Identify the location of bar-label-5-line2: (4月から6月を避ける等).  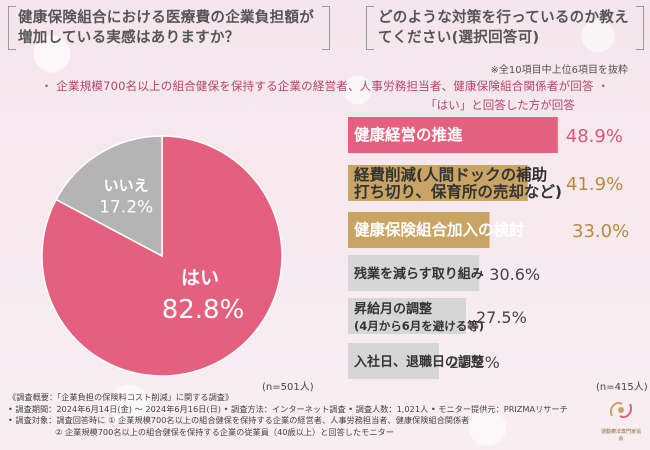
(419, 326).